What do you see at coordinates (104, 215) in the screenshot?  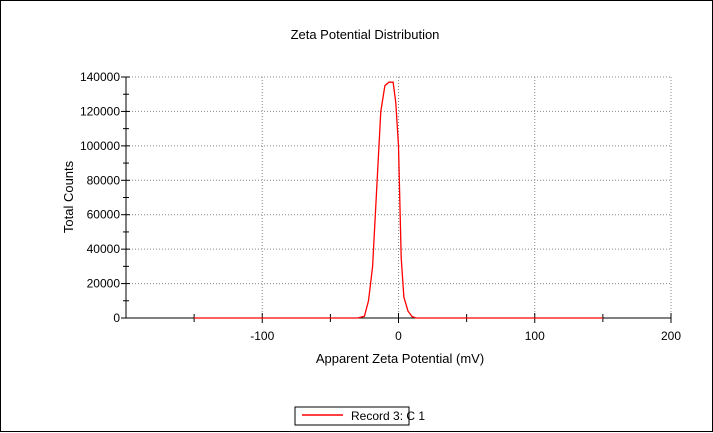 I see `y-tick-label: 60000` at bounding box center [104, 215].